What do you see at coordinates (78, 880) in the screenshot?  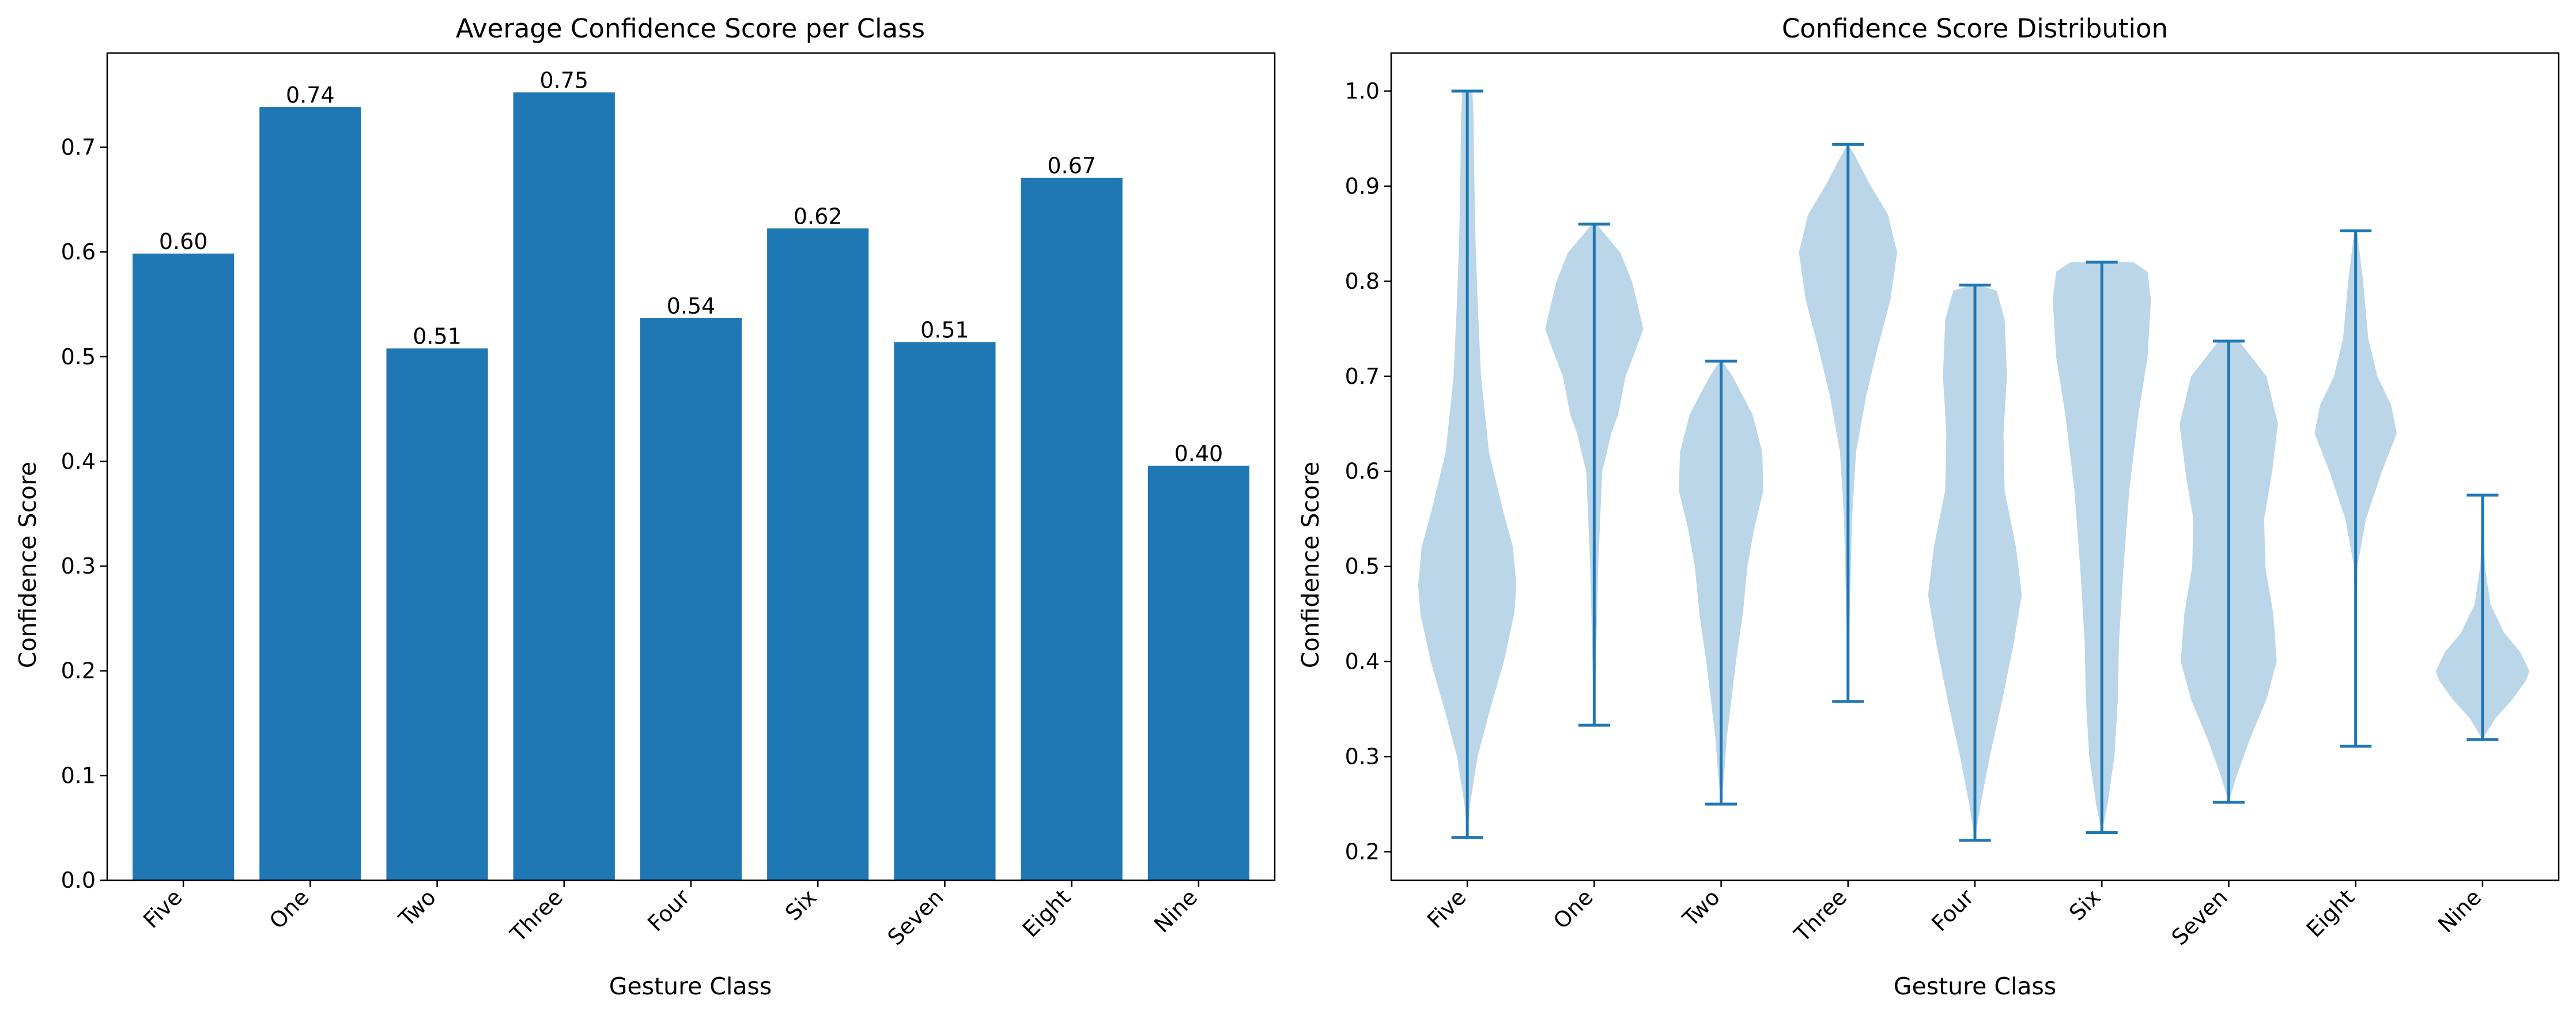 I see `bar-chart-ytick-label: 0.0` at bounding box center [78, 880].